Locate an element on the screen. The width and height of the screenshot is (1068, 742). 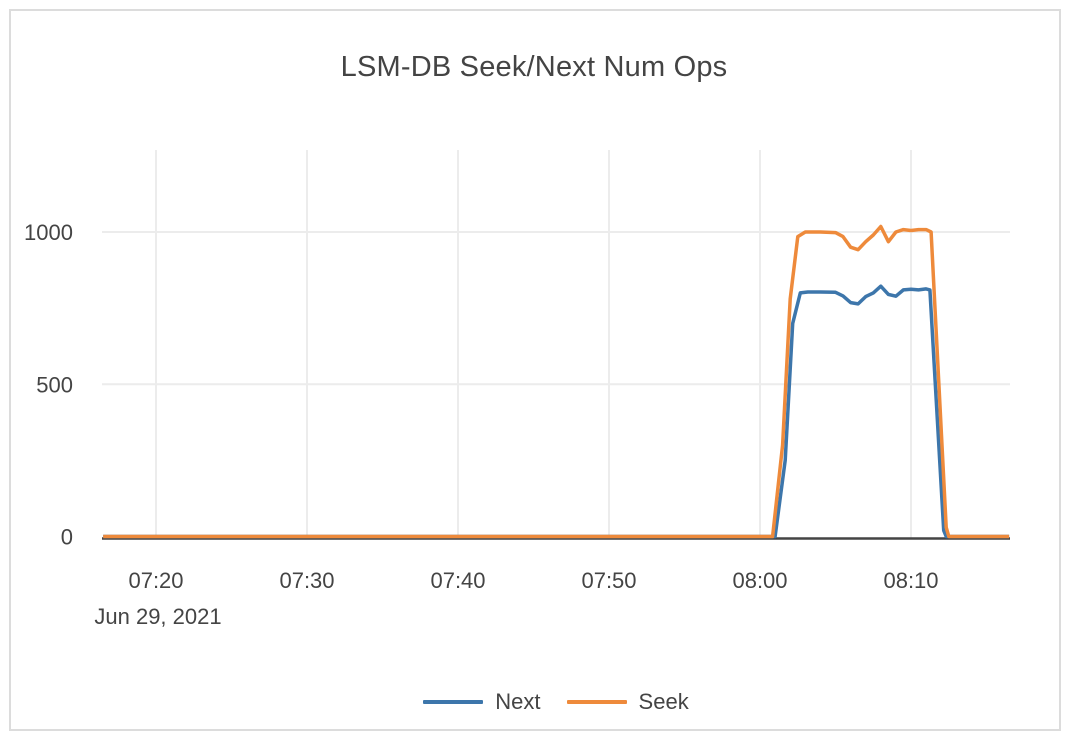
legend-item-next: Next is located at coordinates (482, 702).